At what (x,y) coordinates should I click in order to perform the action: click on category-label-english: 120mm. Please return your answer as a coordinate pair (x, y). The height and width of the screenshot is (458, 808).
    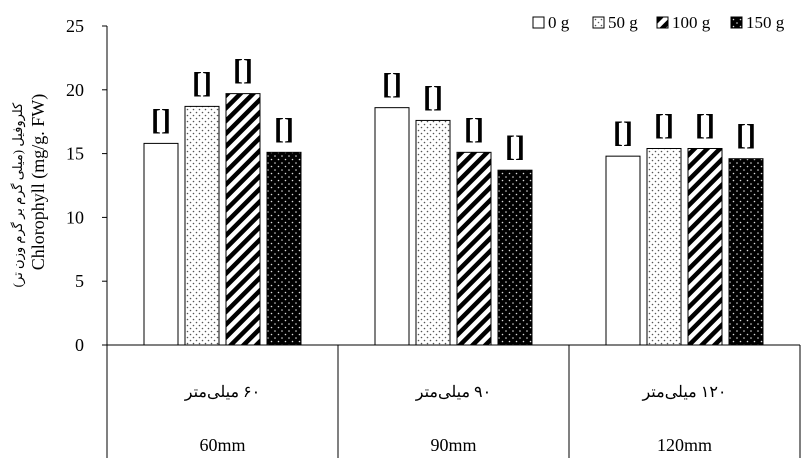
    Looking at the image, I should click on (684, 445).